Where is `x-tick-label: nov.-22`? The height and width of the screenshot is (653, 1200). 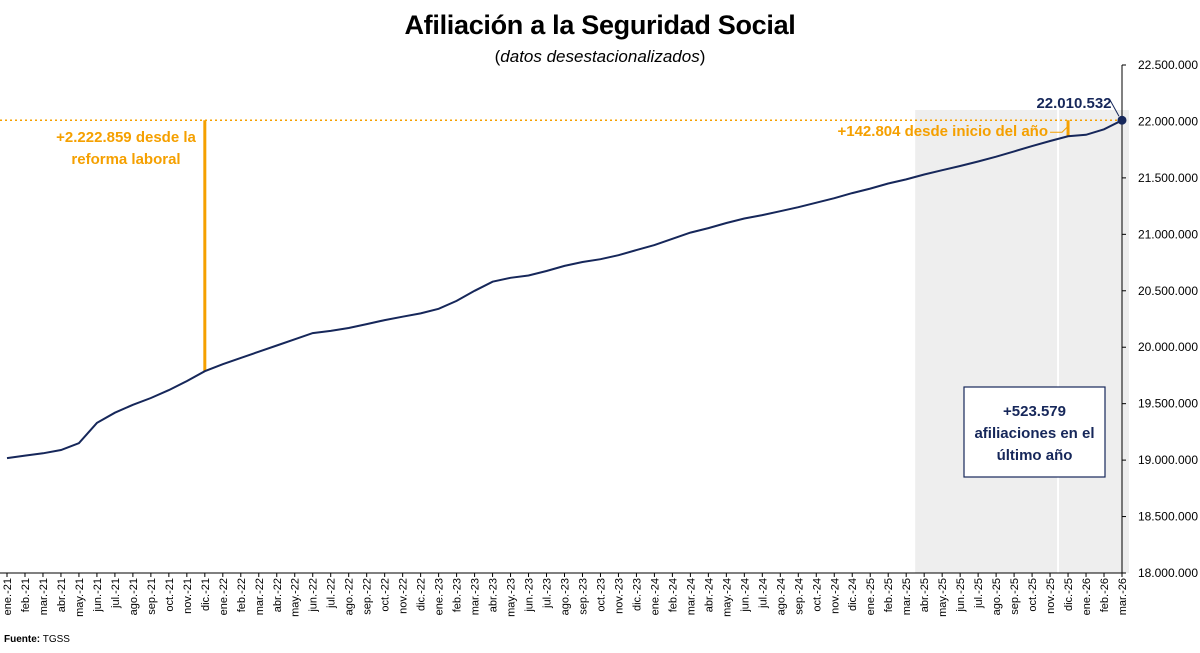
x-tick-label: nov.-22 is located at coordinates (404, 596).